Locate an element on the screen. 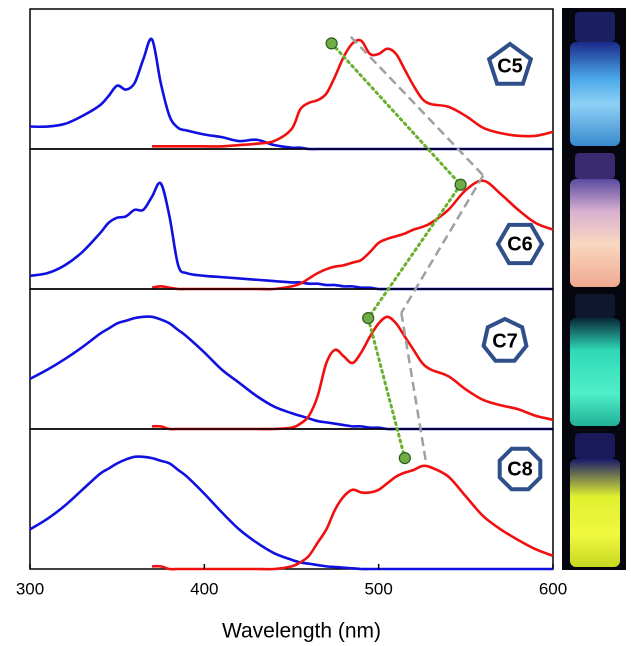  x-tick-label: 600 is located at coordinates (553, 588).